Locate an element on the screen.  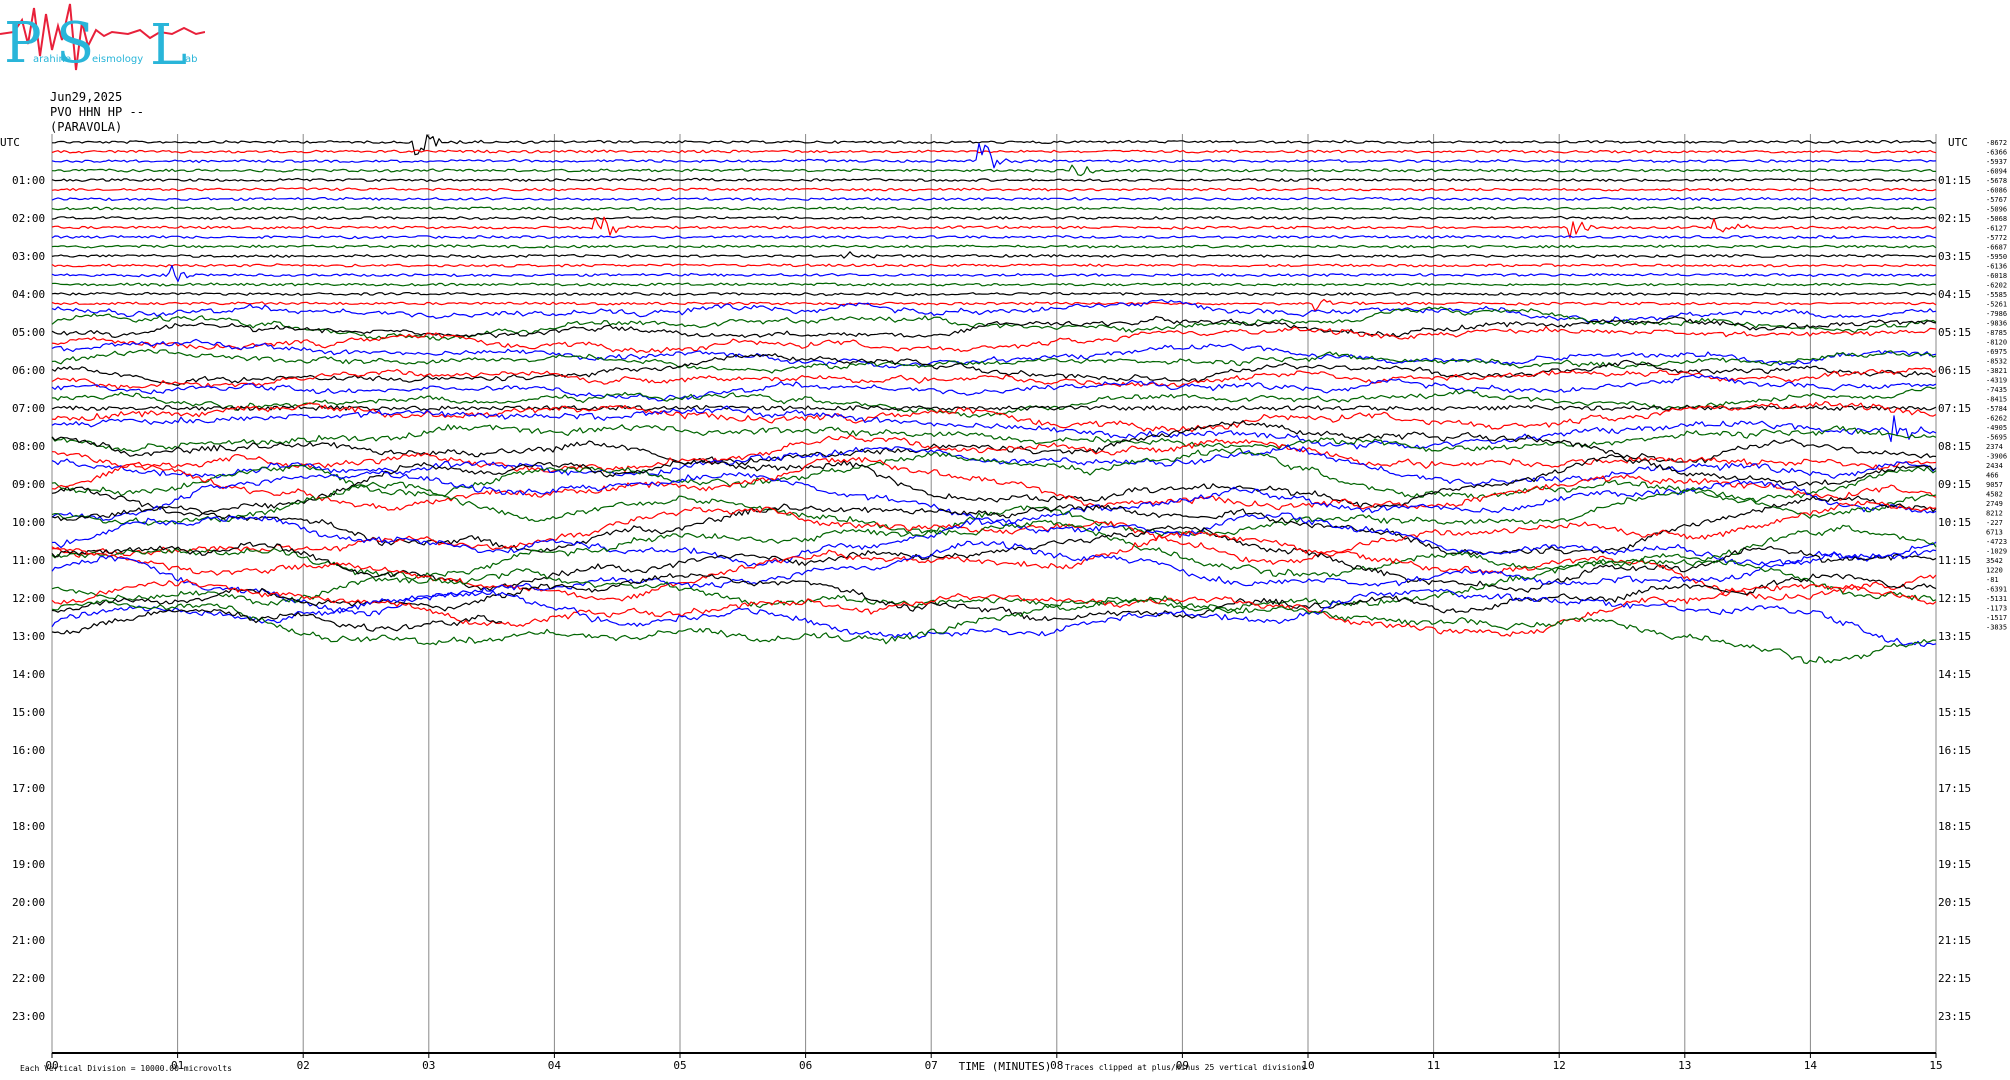
trace-offset-label: -6136 is located at coordinates (1996, 267).